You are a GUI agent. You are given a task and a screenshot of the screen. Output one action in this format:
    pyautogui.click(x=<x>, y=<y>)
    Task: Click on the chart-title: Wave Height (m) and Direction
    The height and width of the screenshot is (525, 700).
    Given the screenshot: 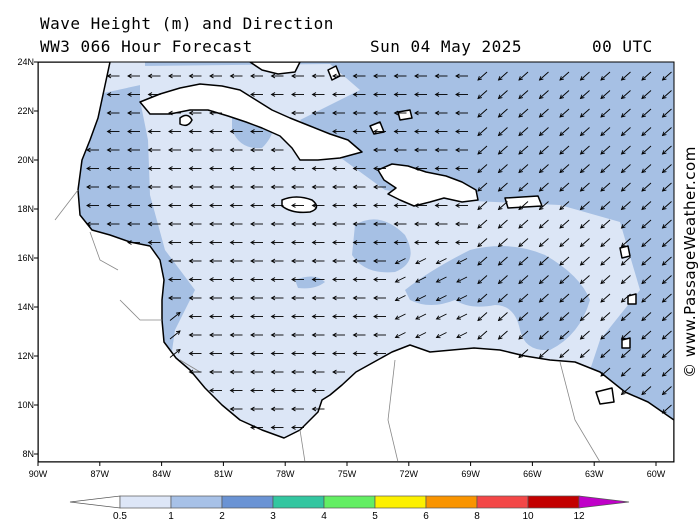 What is the action you would take?
    pyautogui.click(x=187, y=23)
    